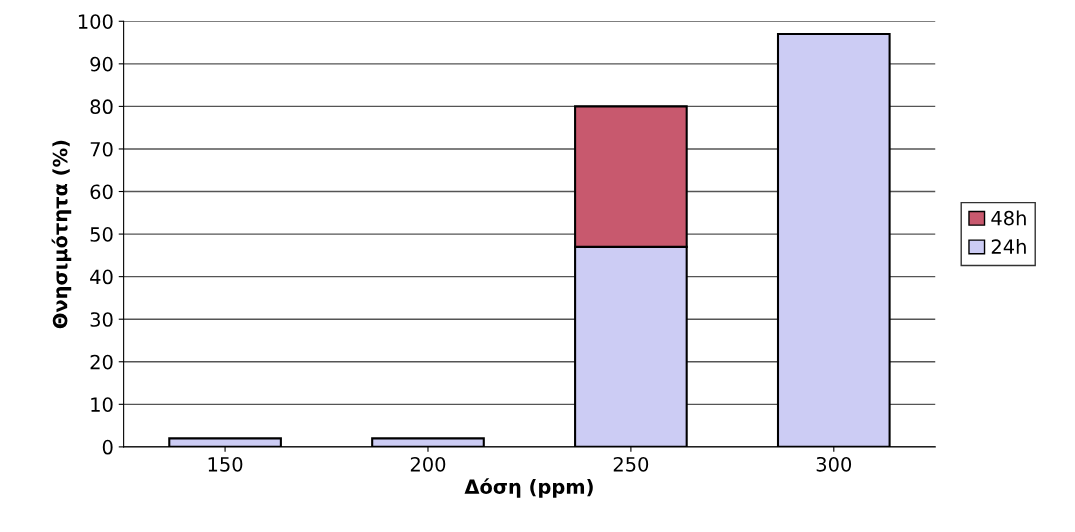 The image size is (1075, 532). Describe the element at coordinates (1008, 218) in the screenshot. I see `legend-label: 48h` at that location.